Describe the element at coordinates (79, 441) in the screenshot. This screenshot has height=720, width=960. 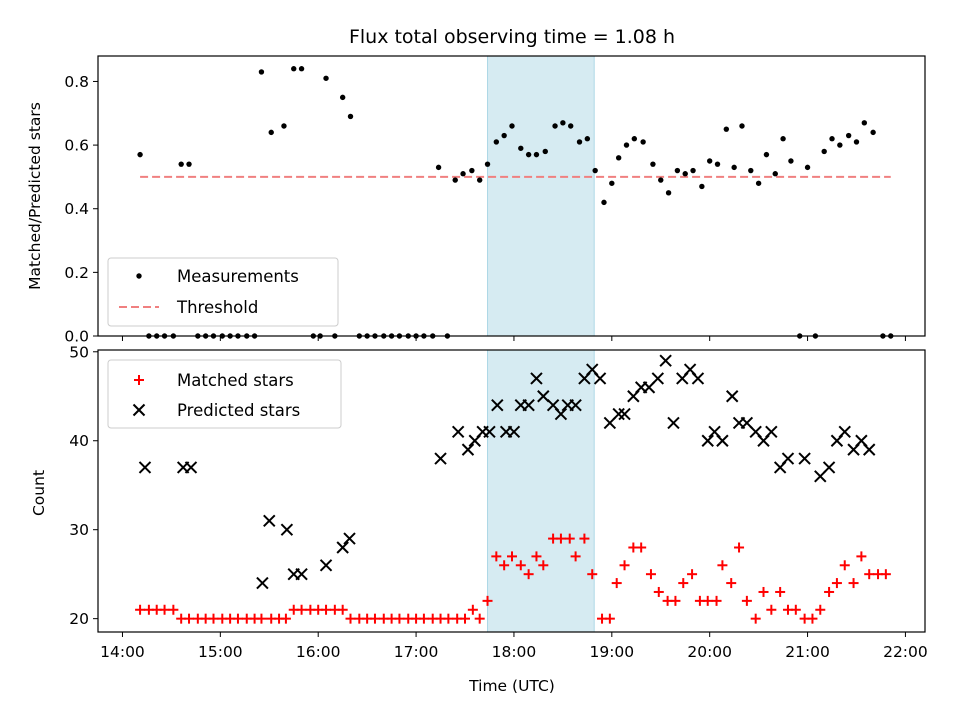
I see `y-tick-label: 40` at that location.